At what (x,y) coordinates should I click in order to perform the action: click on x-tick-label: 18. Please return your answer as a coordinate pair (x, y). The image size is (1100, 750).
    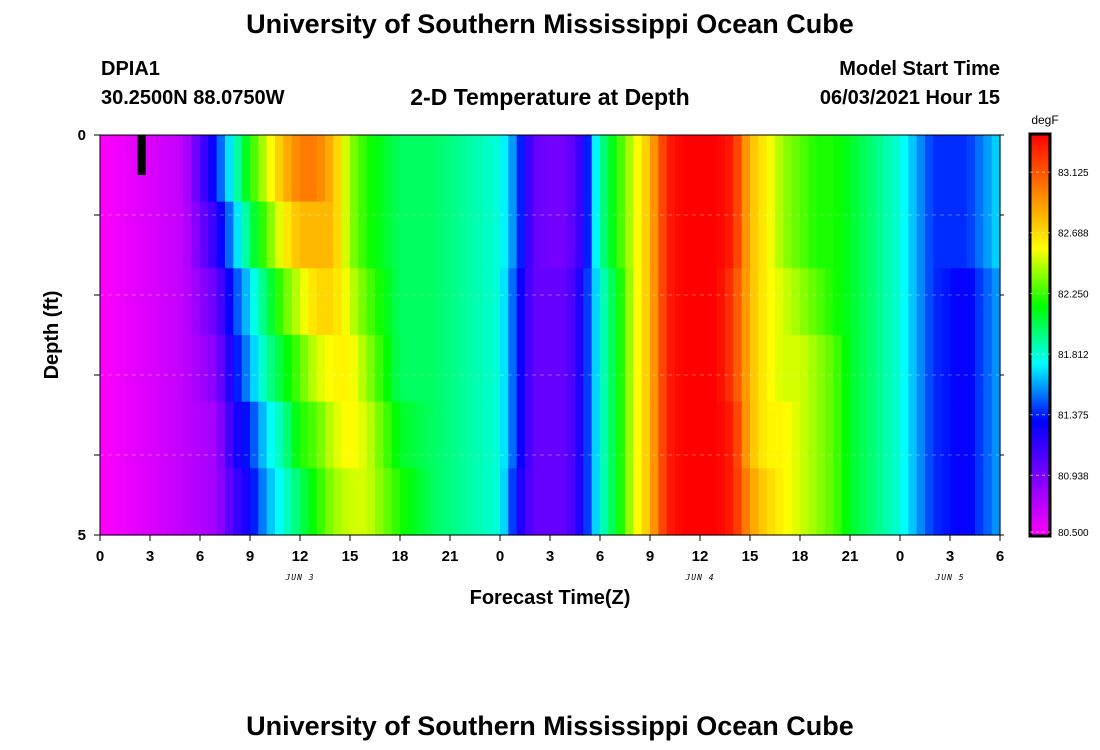
    Looking at the image, I should click on (800, 556).